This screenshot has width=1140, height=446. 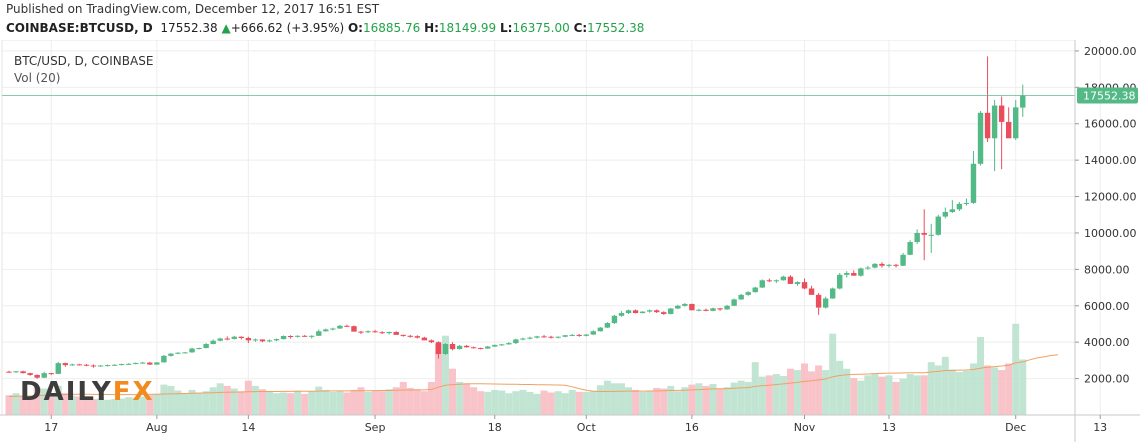 I want to click on y-tick-label: 12000.00, so click(x=1110, y=197).